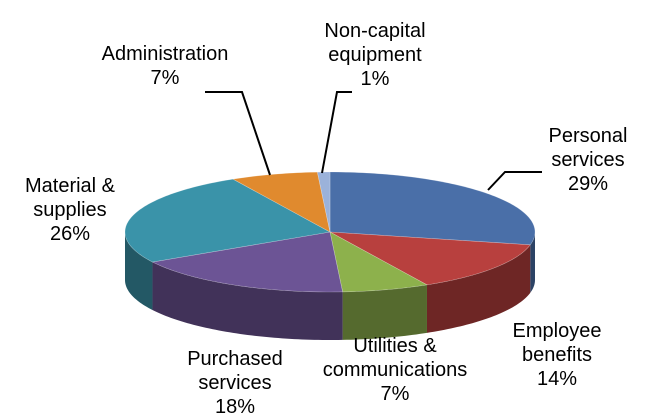 Image resolution: width=647 pixels, height=417 pixels. I want to click on slice-label: Non-capital equipment 1%, so click(375, 55).